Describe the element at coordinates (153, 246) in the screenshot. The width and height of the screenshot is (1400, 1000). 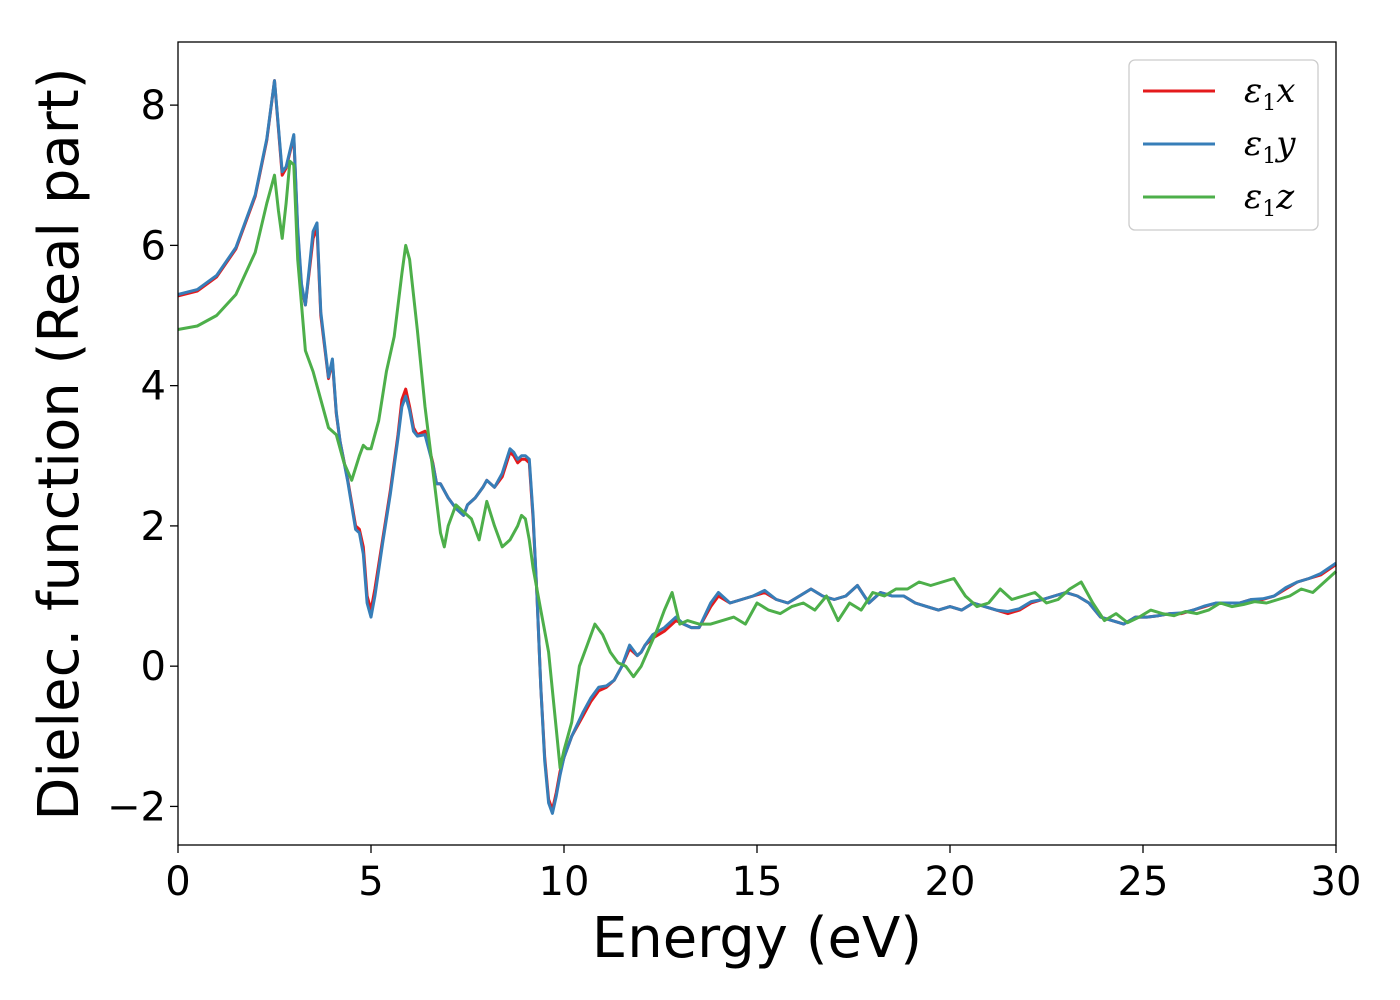
I see `y-tick-label: 6` at that location.